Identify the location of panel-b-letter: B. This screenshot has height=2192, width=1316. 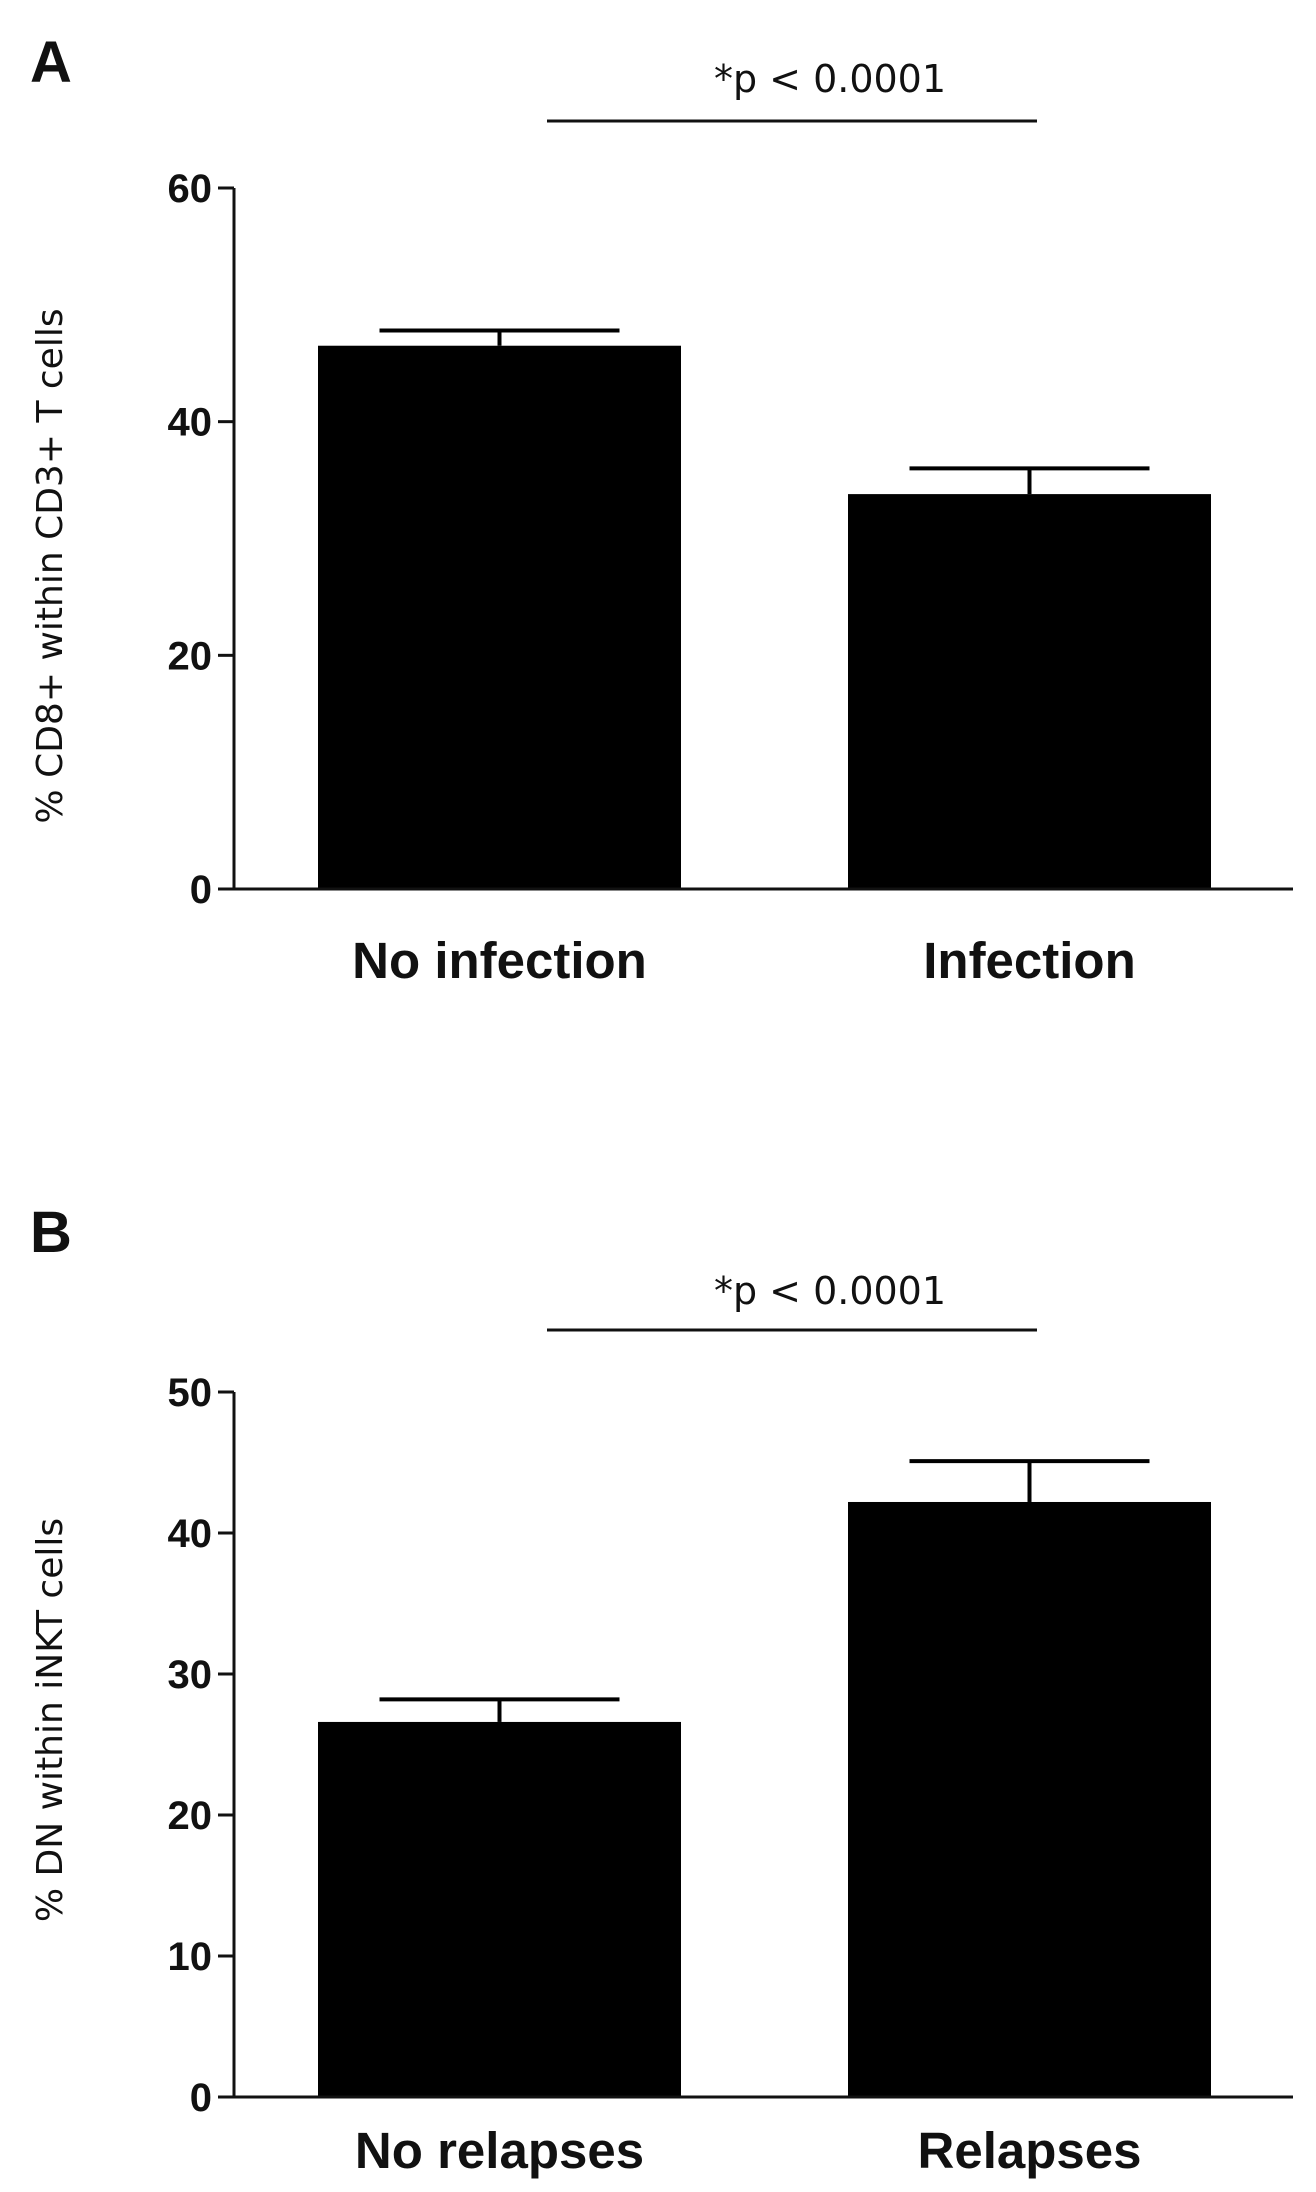
(51, 1232).